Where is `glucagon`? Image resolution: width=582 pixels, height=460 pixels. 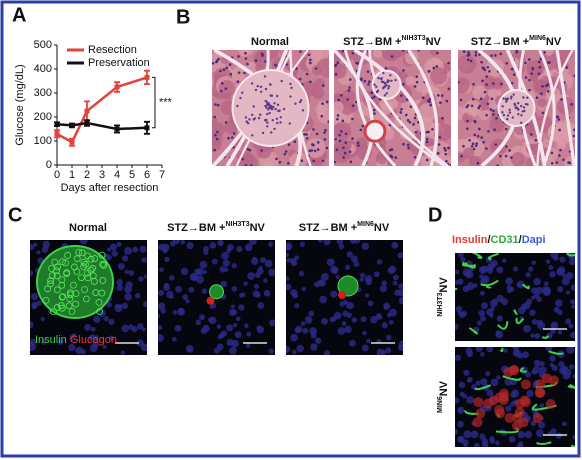 glucagon is located at coordinates (210, 300).